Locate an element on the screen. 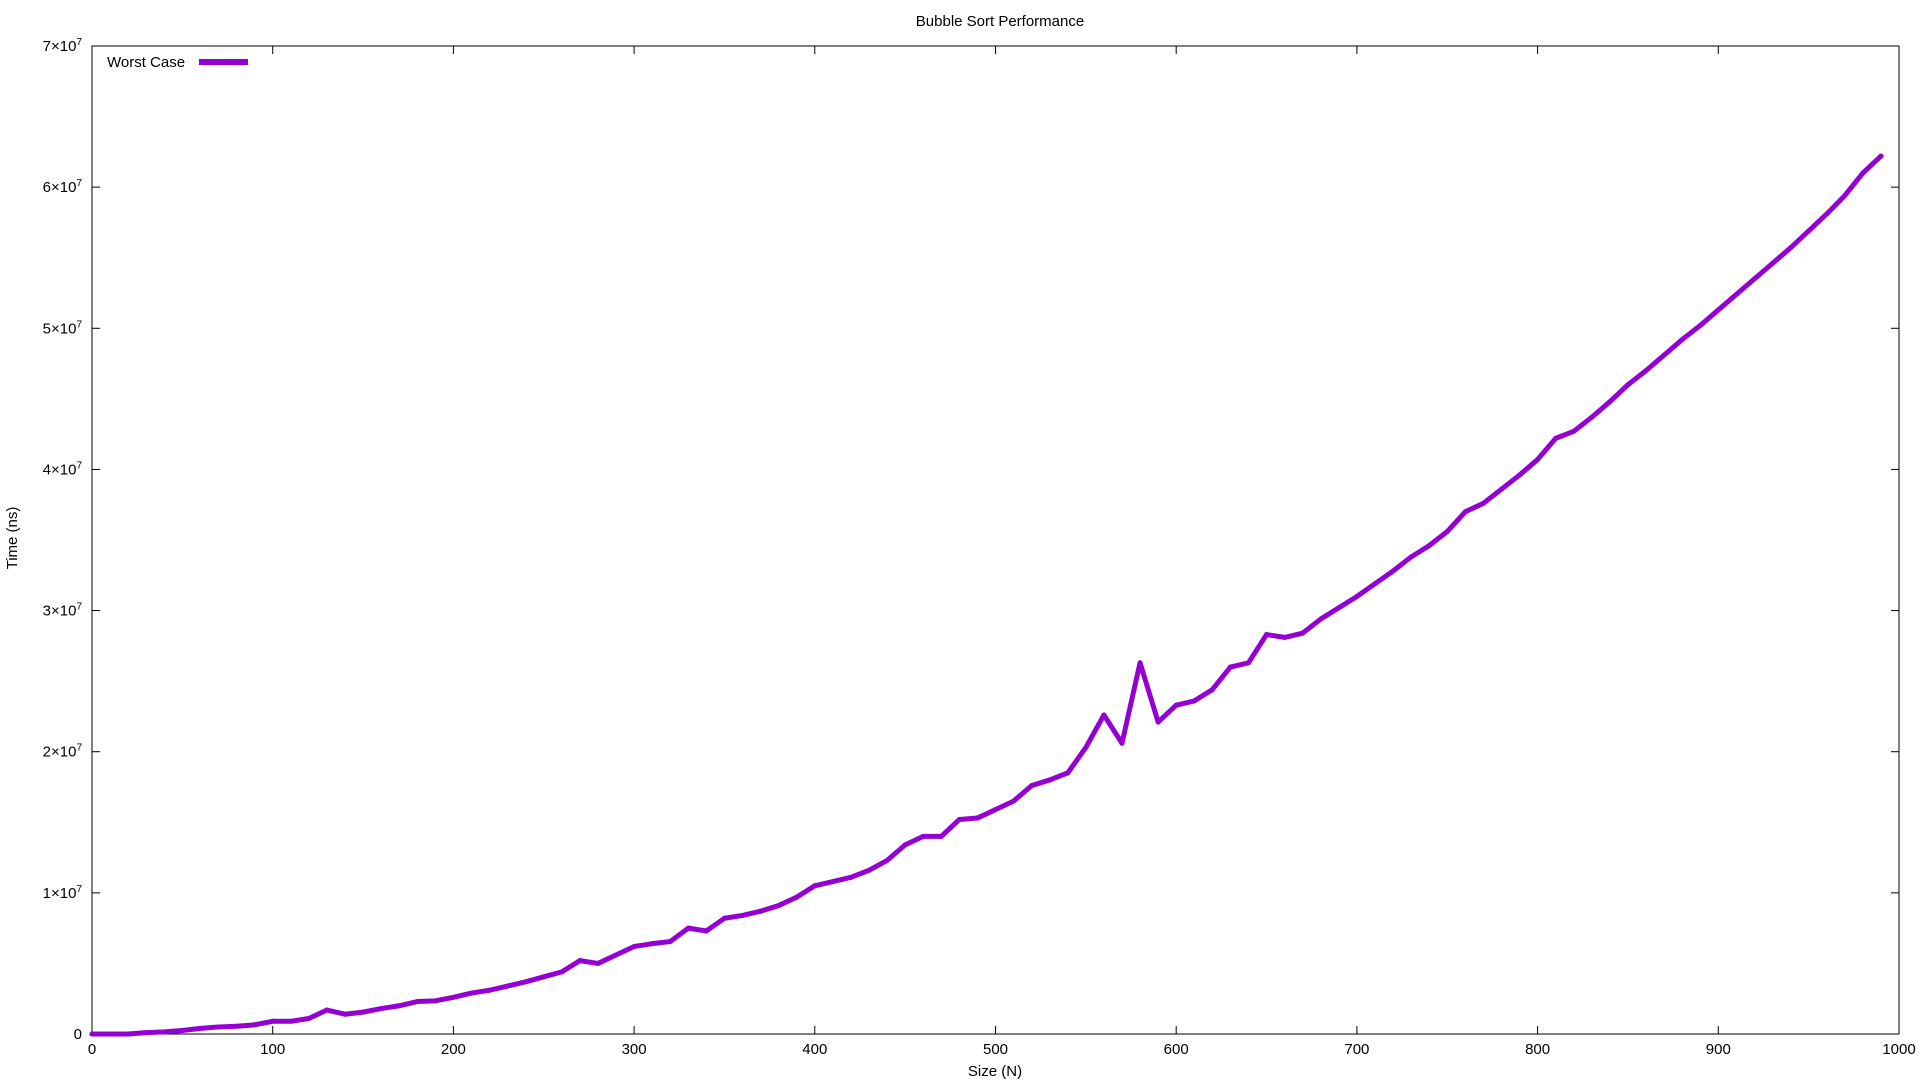  x-tick-label: 100 is located at coordinates (272, 1049).